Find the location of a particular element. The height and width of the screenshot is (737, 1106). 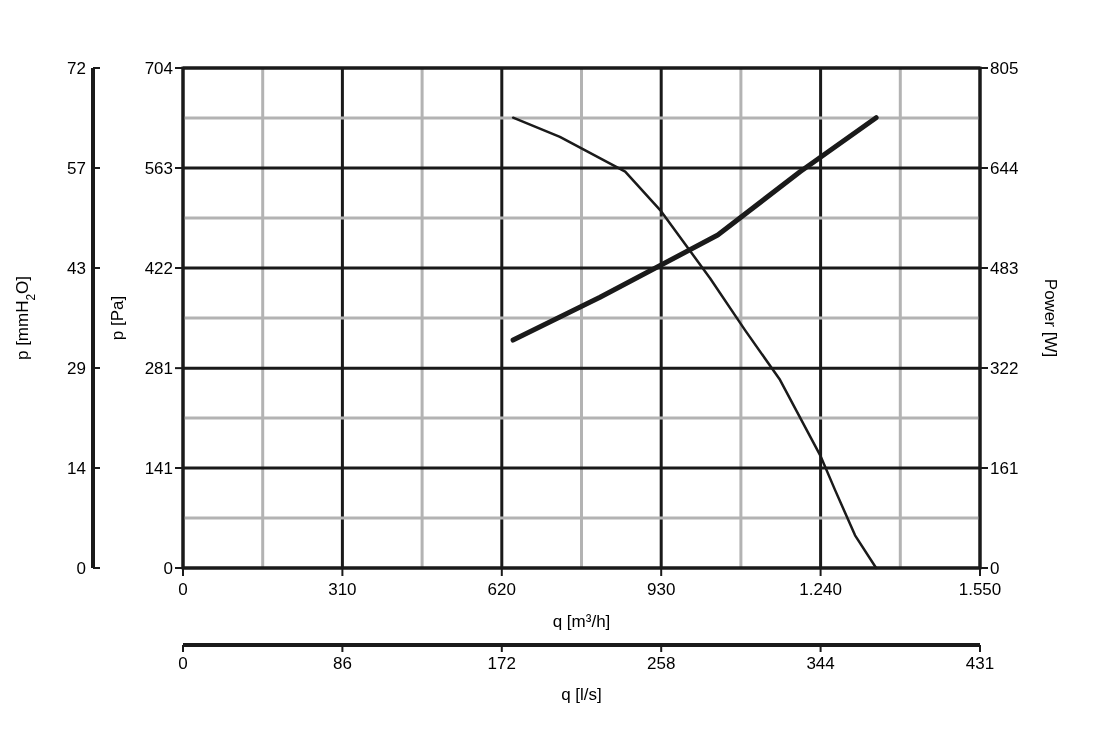

y3-tick-label: 72 is located at coordinates (76, 68).